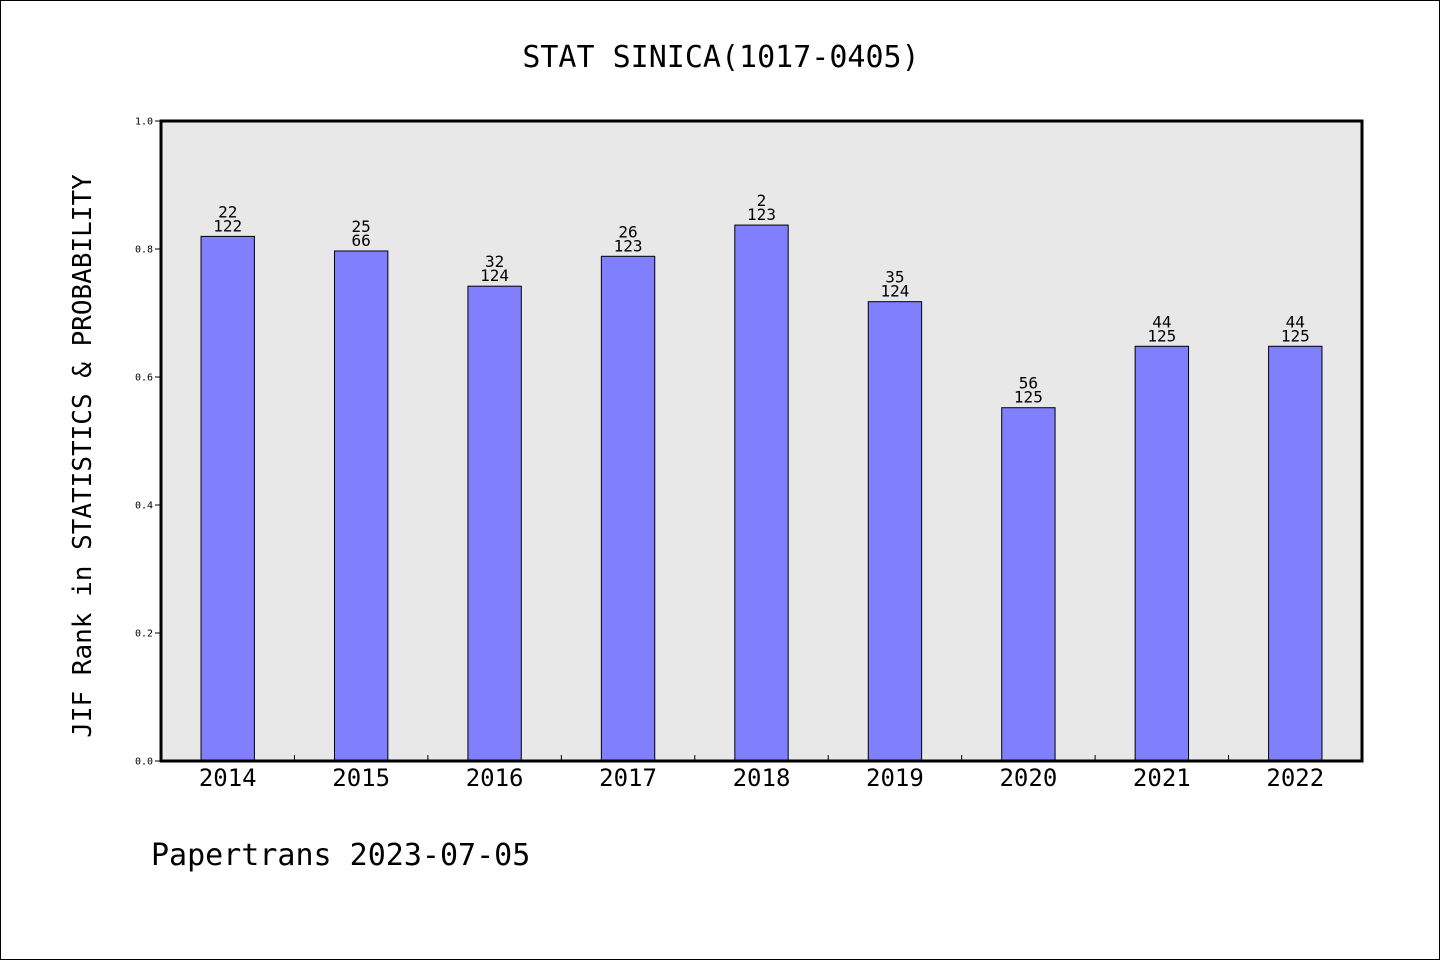  Describe the element at coordinates (762, 200) in the screenshot. I see `bar-rank-label: 2` at that location.